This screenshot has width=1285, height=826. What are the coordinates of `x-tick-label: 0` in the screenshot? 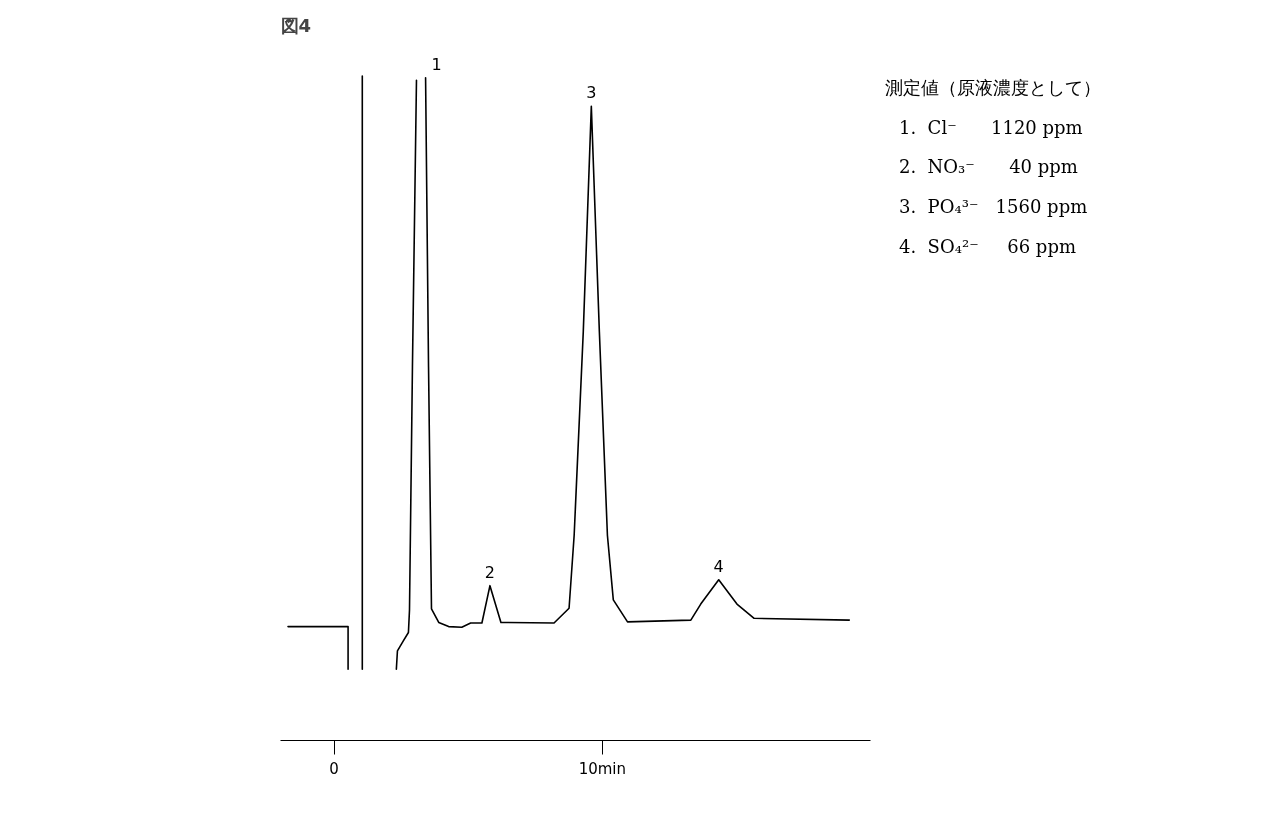 It's located at (334, 768).